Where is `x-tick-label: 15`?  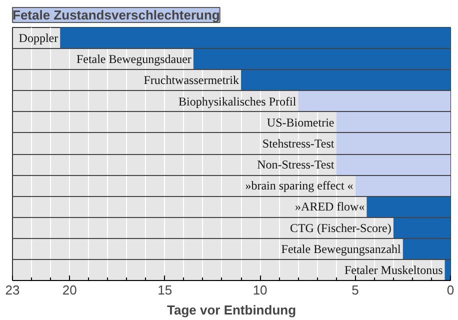 x-tick-label: 15 is located at coordinates (165, 290).